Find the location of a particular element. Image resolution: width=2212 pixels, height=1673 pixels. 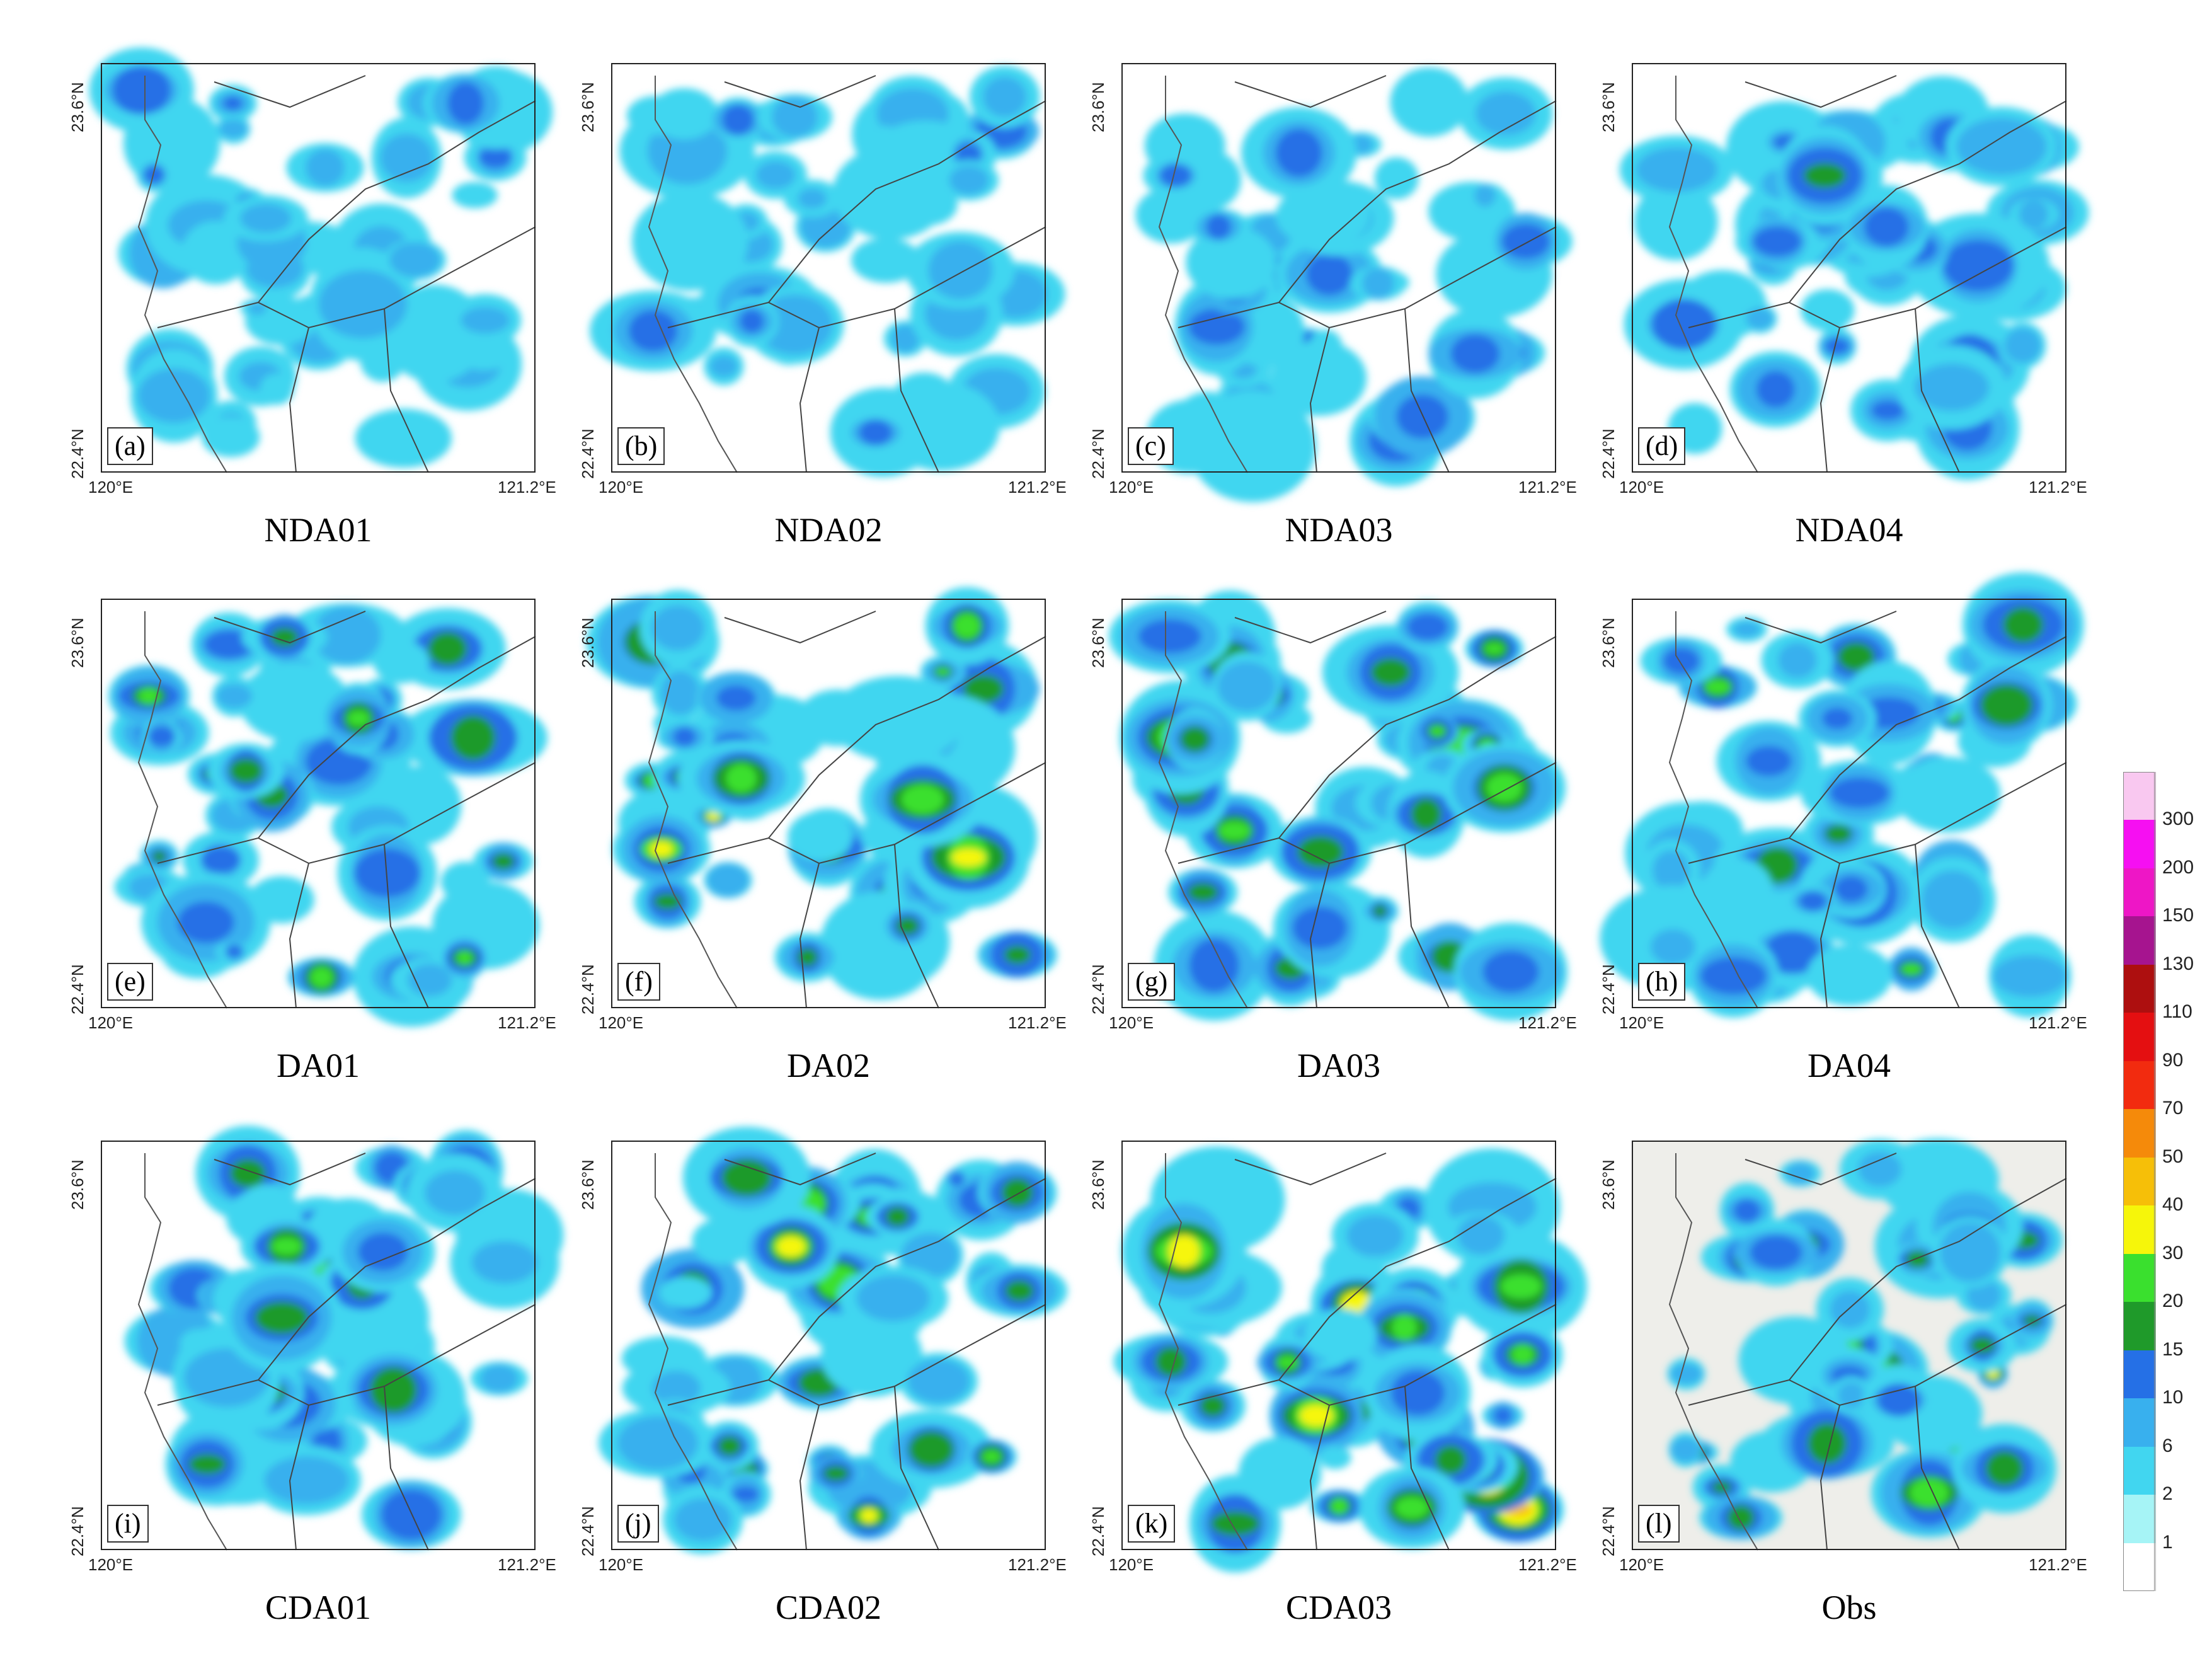

colorbar-level-label: 20 is located at coordinates (2173, 1301).